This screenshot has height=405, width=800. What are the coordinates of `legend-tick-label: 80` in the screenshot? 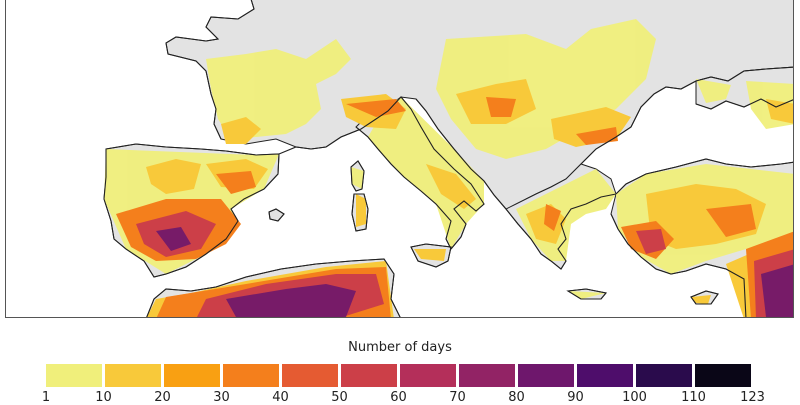 It's located at (516, 397).